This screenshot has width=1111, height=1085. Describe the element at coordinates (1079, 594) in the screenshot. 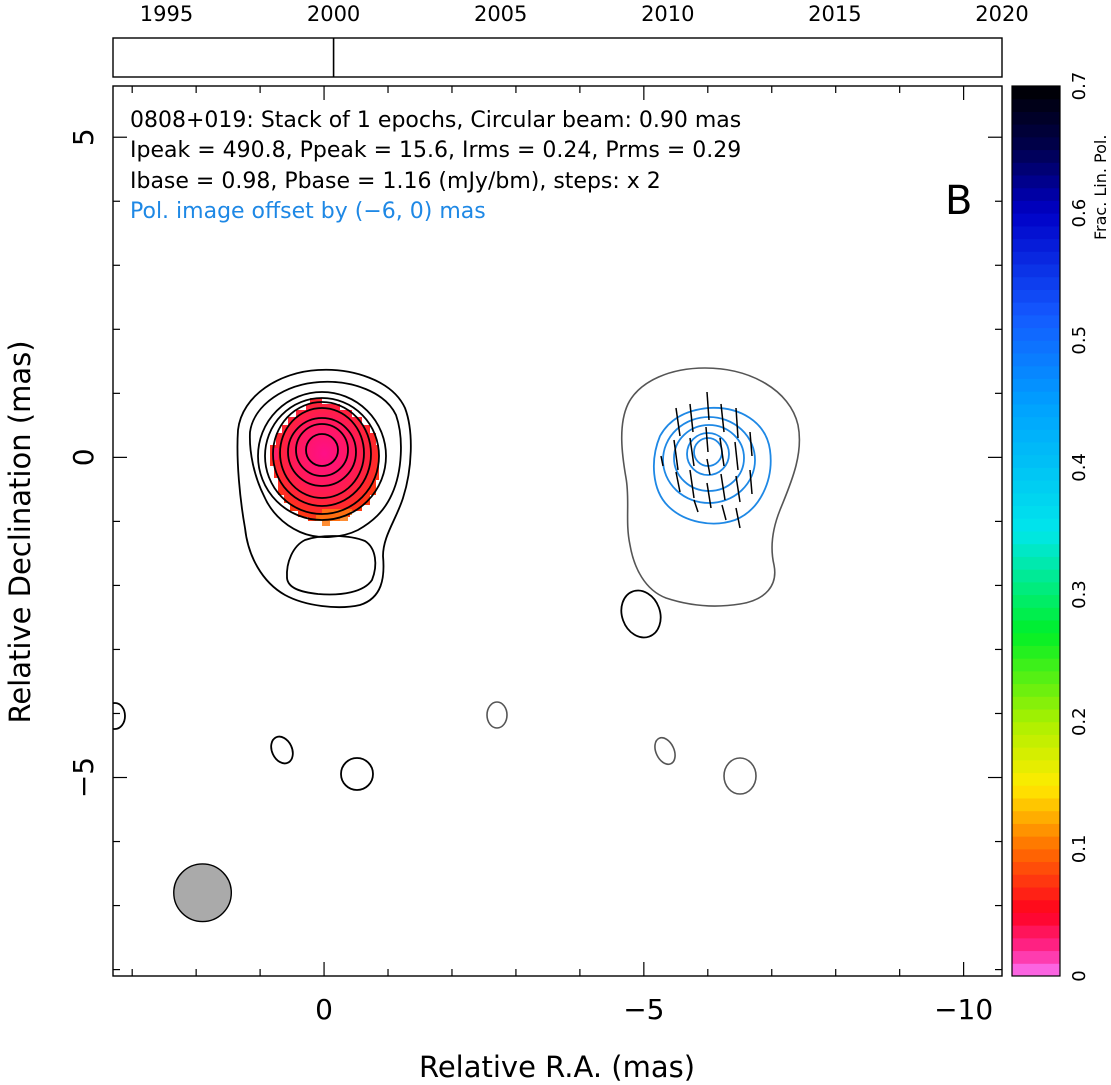

I see `colorbar-tick-label: 0.3` at that location.